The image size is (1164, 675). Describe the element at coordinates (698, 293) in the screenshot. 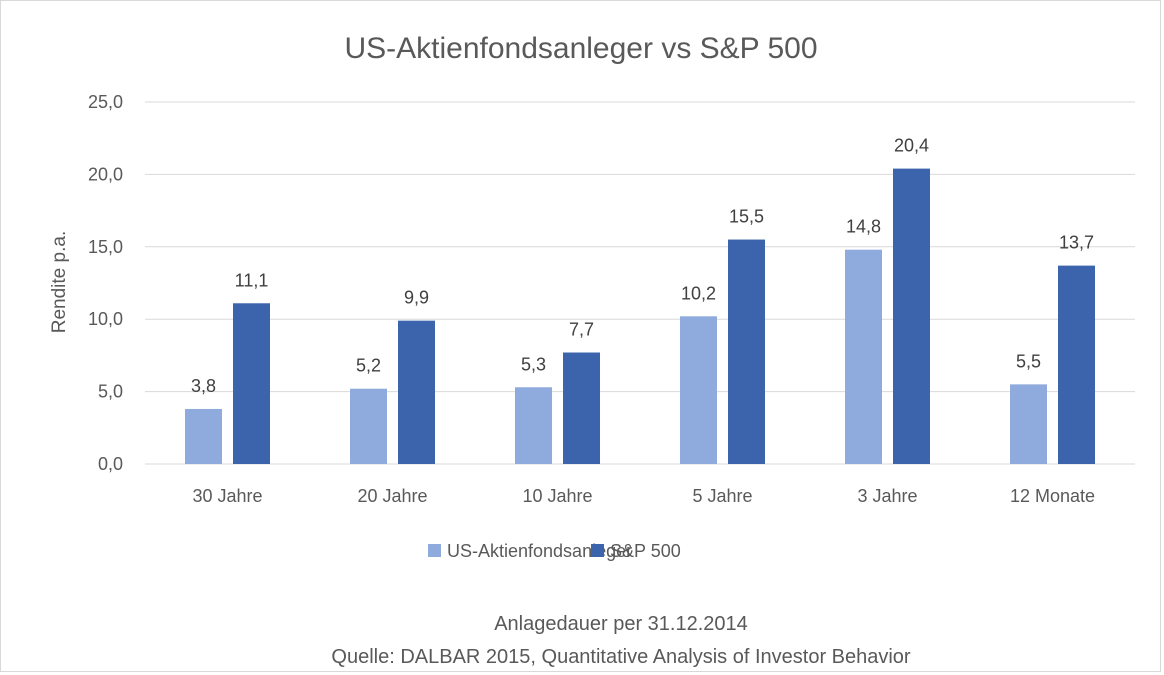

I see `data-label: 10,2` at that location.